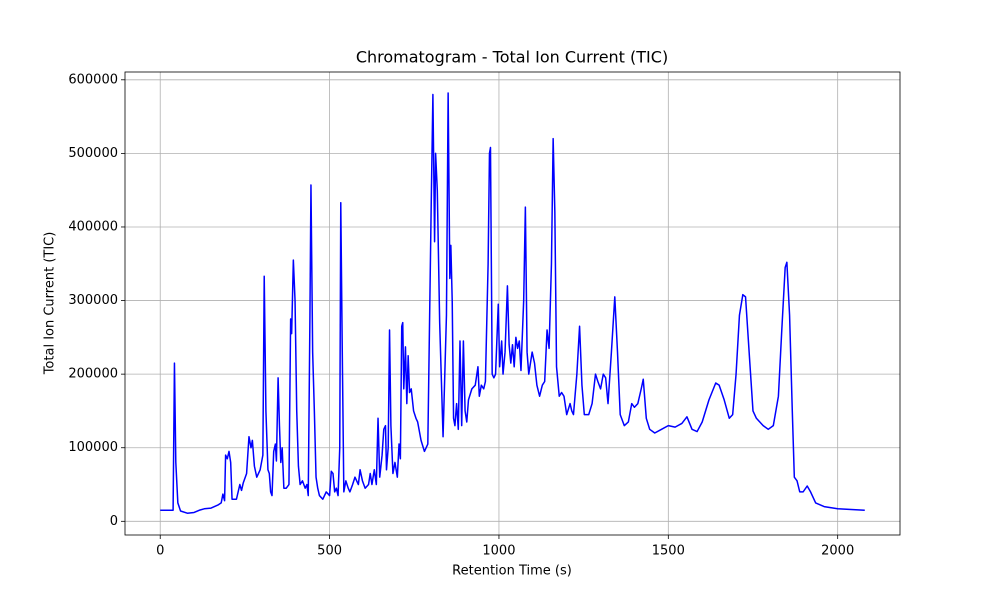 The height and width of the screenshot is (604, 1000). What do you see at coordinates (498, 551) in the screenshot?
I see `x-tick-label: 1000` at bounding box center [498, 551].